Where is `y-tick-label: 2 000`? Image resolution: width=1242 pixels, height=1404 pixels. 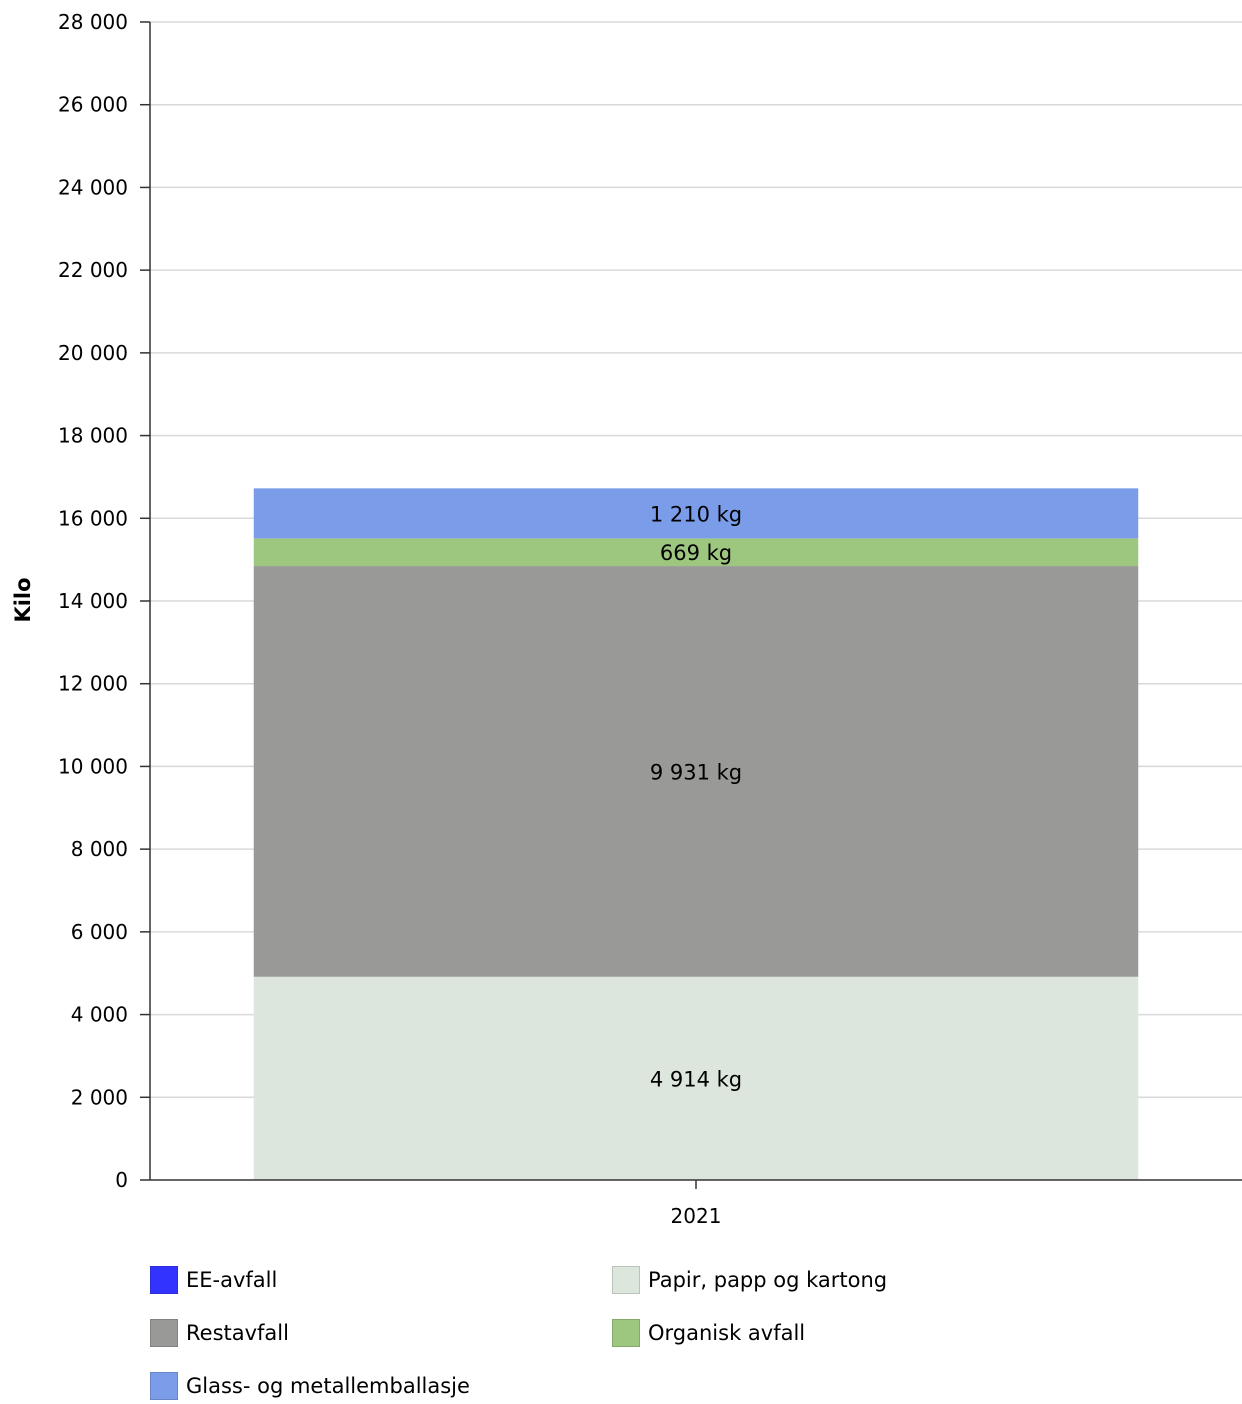
y-tick-label: 2 000 is located at coordinates (99, 1097).